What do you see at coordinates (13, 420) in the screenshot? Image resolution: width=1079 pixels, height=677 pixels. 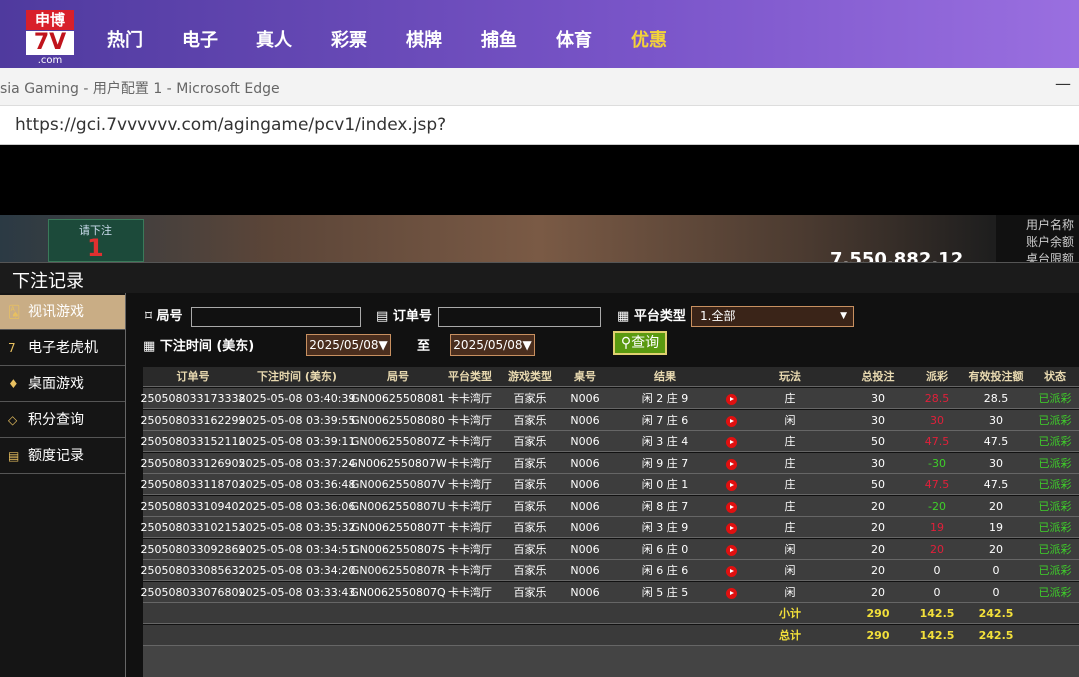 I see `sidebar-icon: ◇` at bounding box center [13, 420].